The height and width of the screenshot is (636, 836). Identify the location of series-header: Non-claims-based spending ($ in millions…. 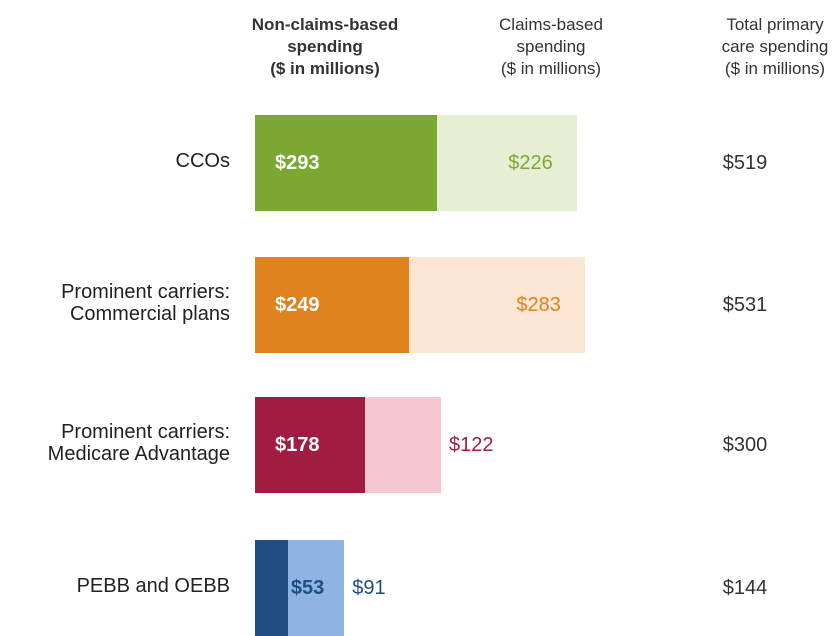
(325, 46).